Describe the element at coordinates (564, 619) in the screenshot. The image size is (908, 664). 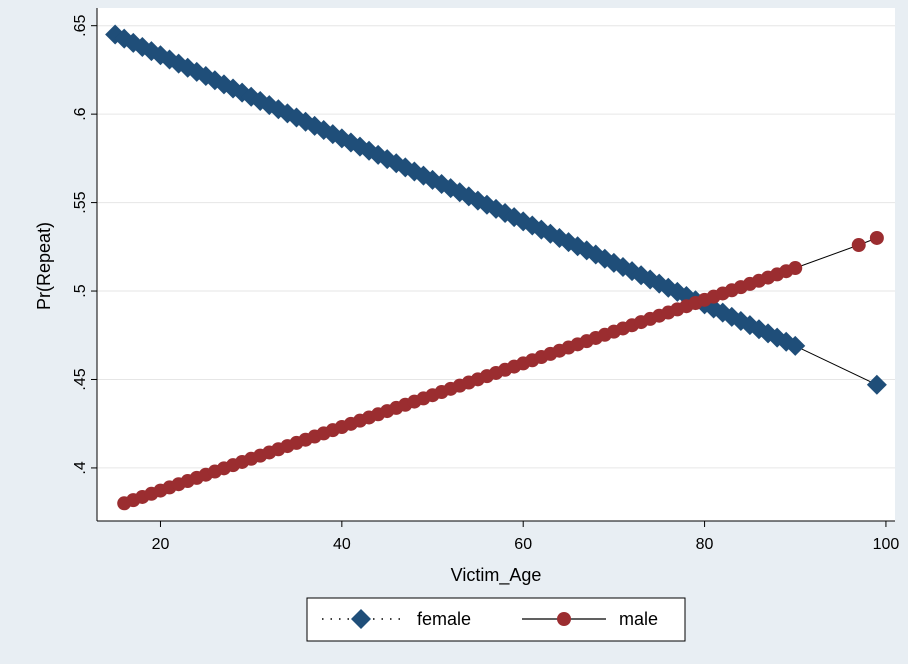
I see `legend-male-marker` at that location.